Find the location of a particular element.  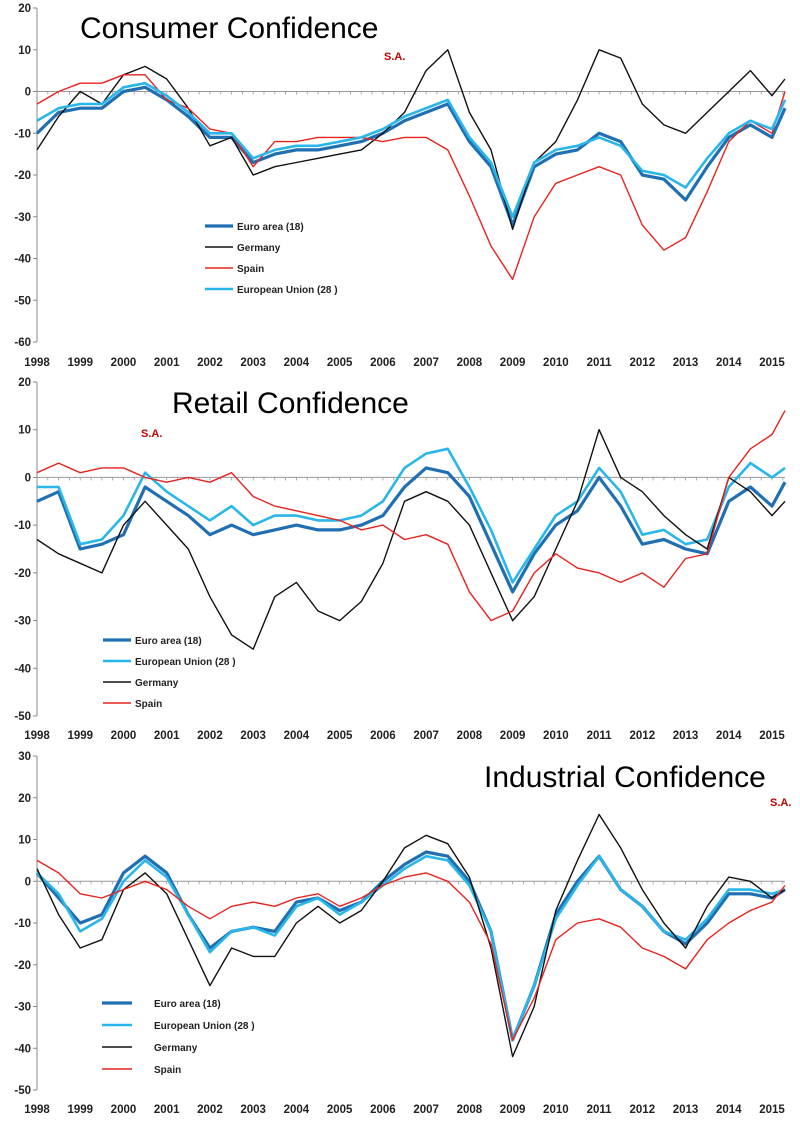

chart-title: Retail Confidence is located at coordinates (290, 403).